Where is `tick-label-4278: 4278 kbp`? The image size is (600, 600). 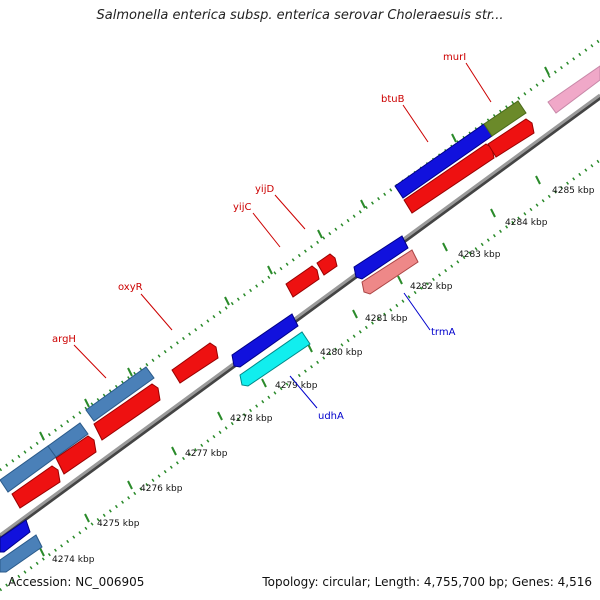
tick-label-4278: 4278 kbp is located at coordinates (251, 419).